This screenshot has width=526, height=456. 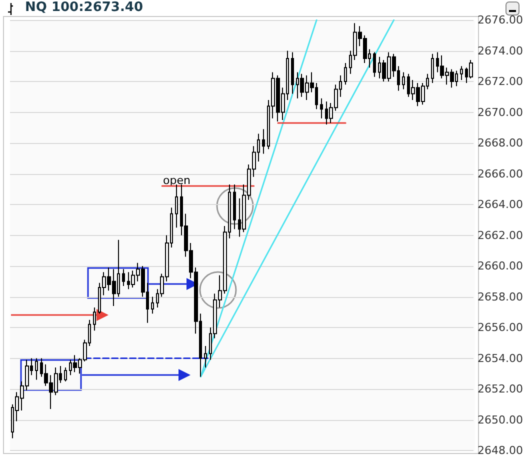 What do you see at coordinates (501, 419) in the screenshot?
I see `y-tick-label: 2650.00` at bounding box center [501, 419].